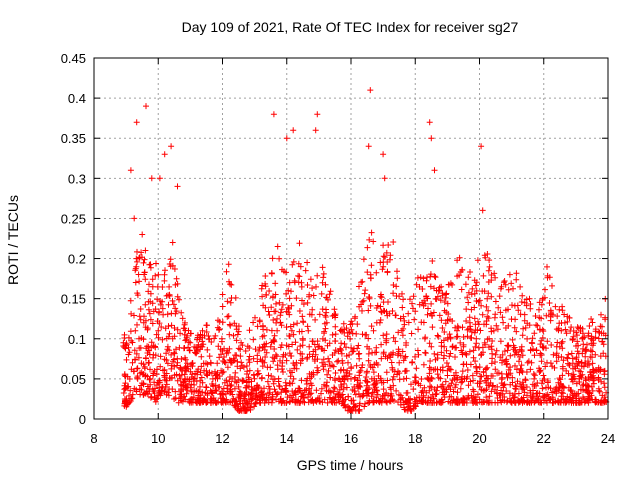  Describe the element at coordinates (73, 138) in the screenshot. I see `y-tick-label: 0.35` at that location.